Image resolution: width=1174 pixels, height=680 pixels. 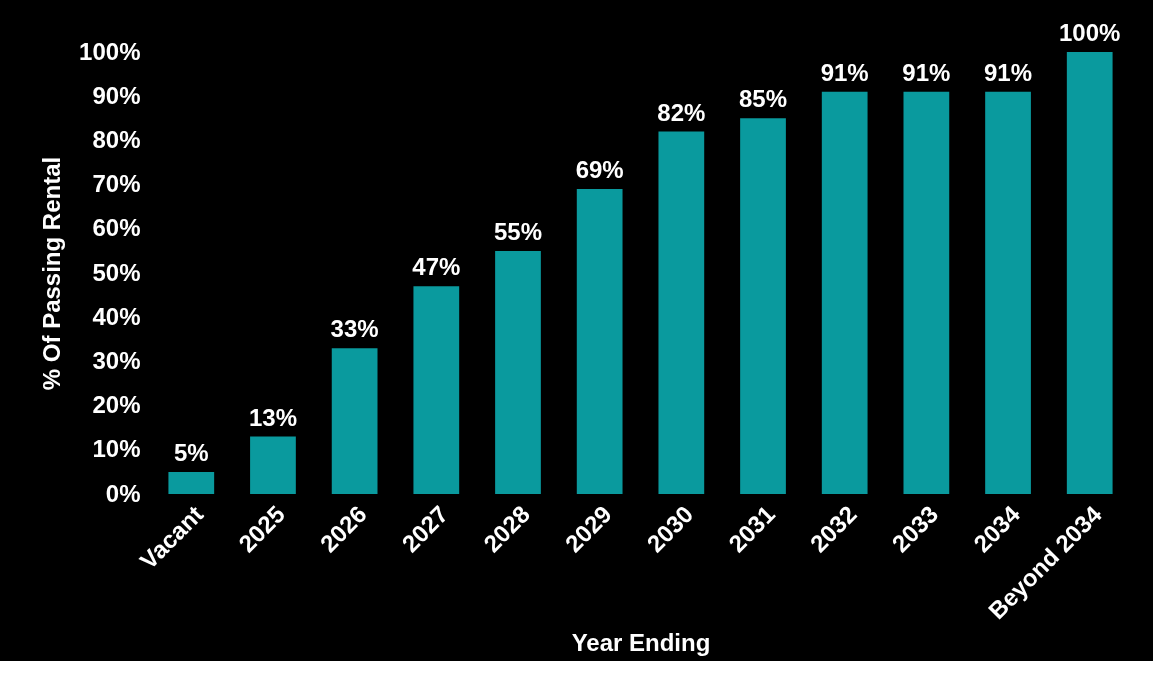 I want to click on y-axis-title: % Of Passing Rental, so click(x=52, y=273).